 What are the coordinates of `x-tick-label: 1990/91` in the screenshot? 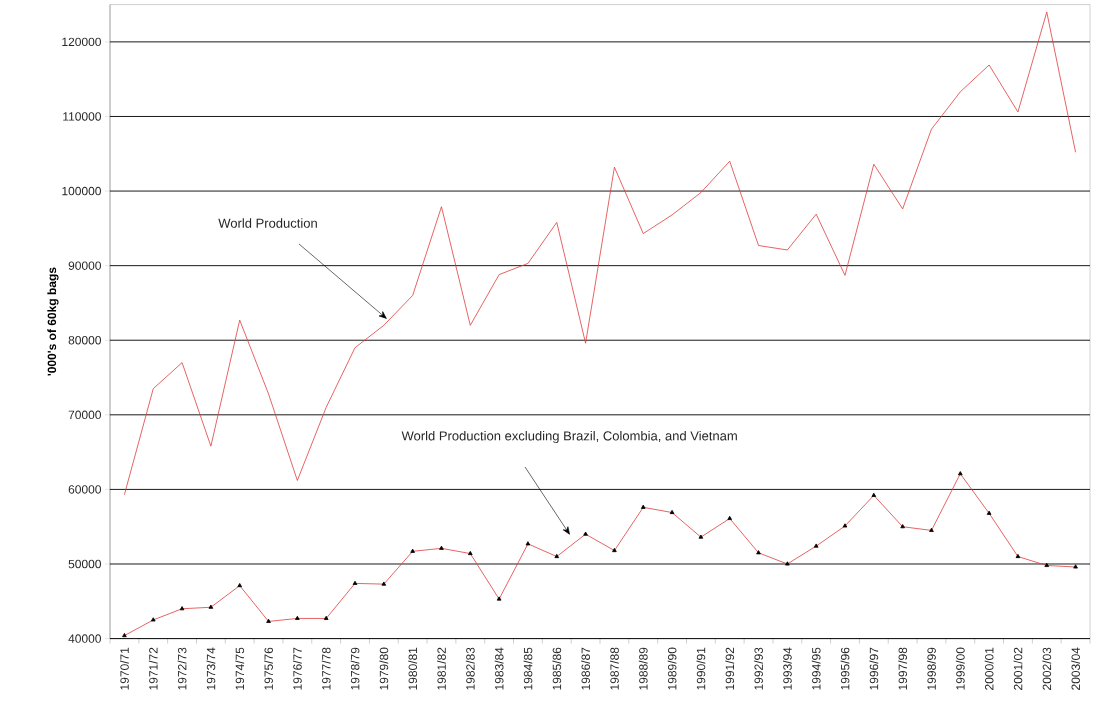 It's located at (701, 668).